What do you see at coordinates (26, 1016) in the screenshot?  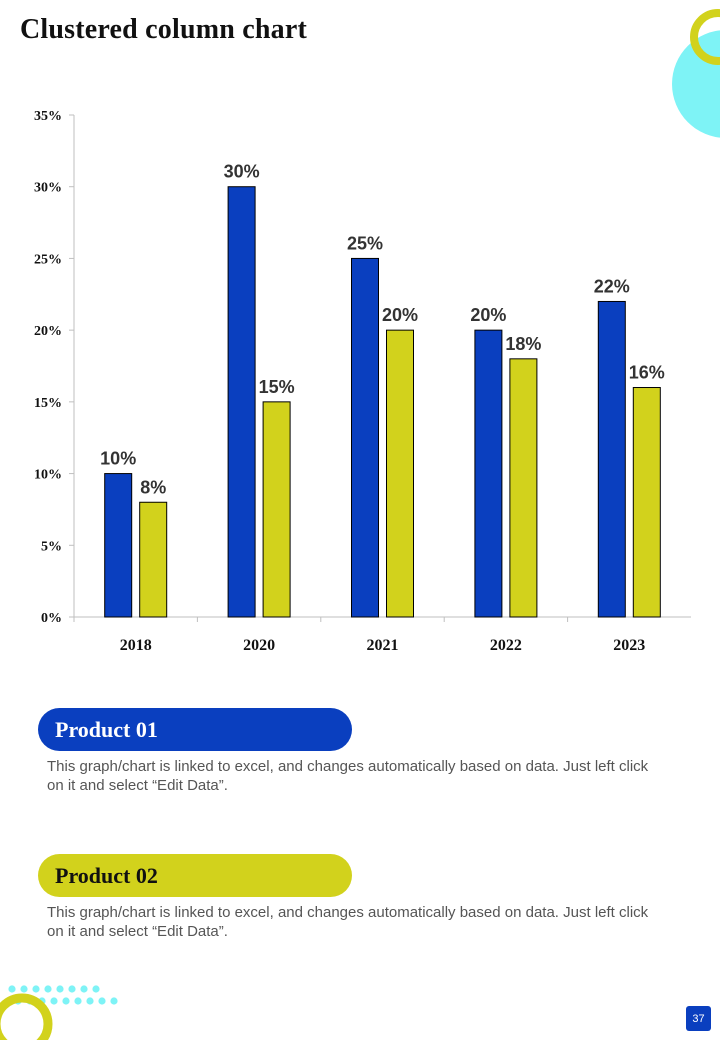 I see `yellow-ring-bottom-shape` at bounding box center [26, 1016].